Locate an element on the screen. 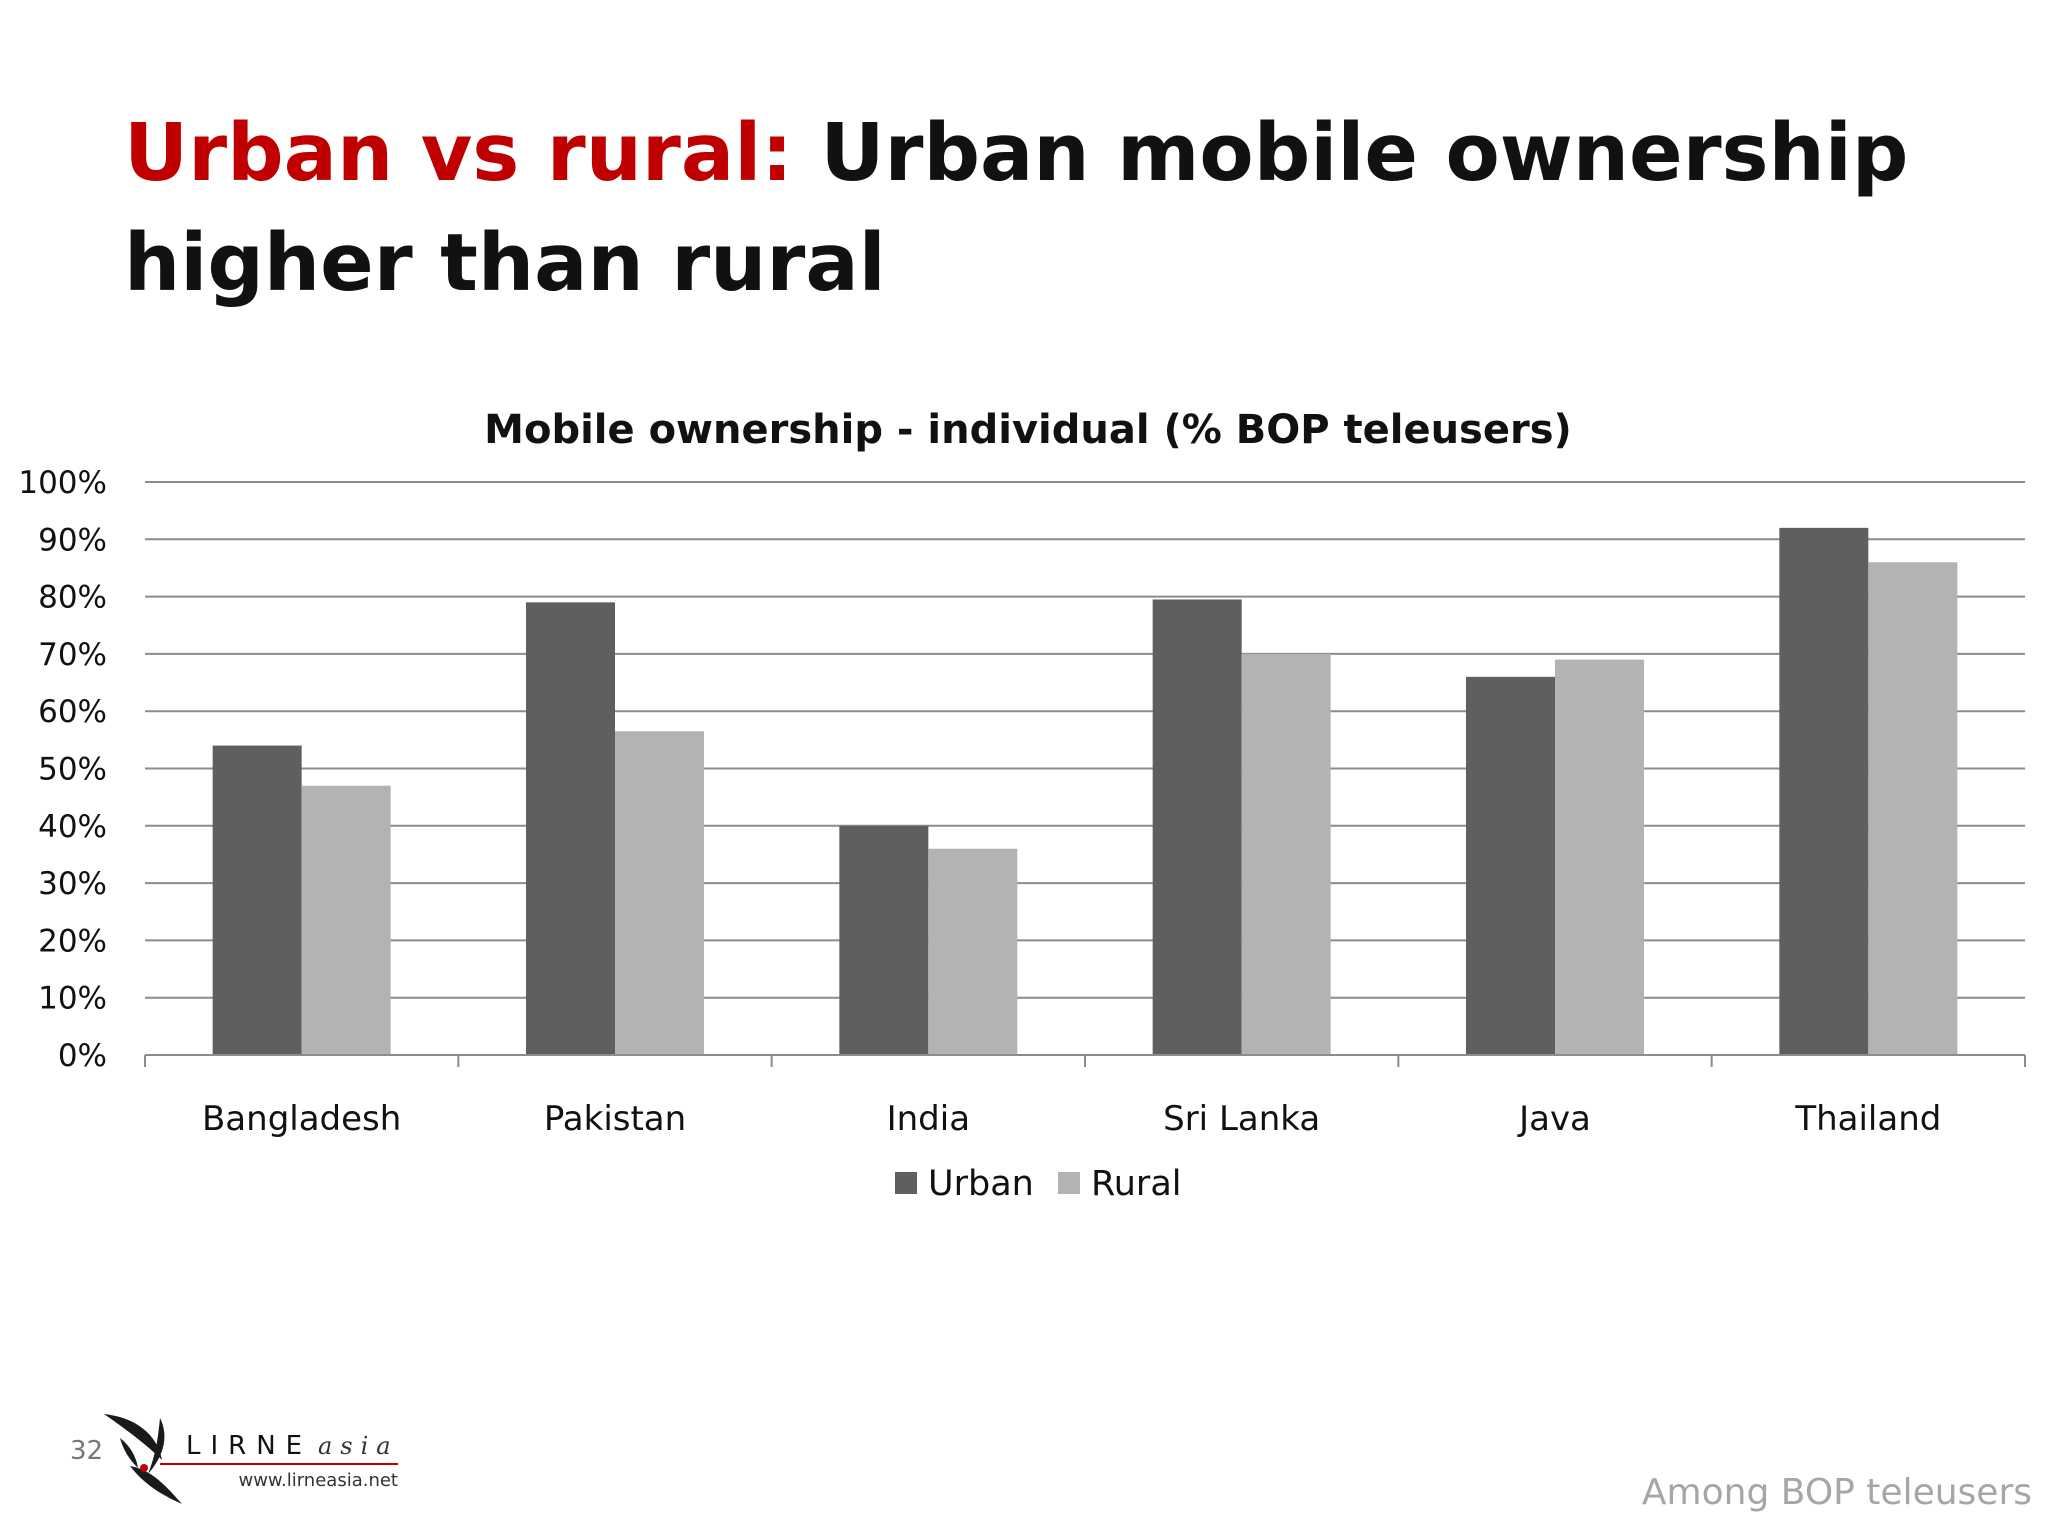  legend-label-rural: Rural is located at coordinates (1136, 1184).